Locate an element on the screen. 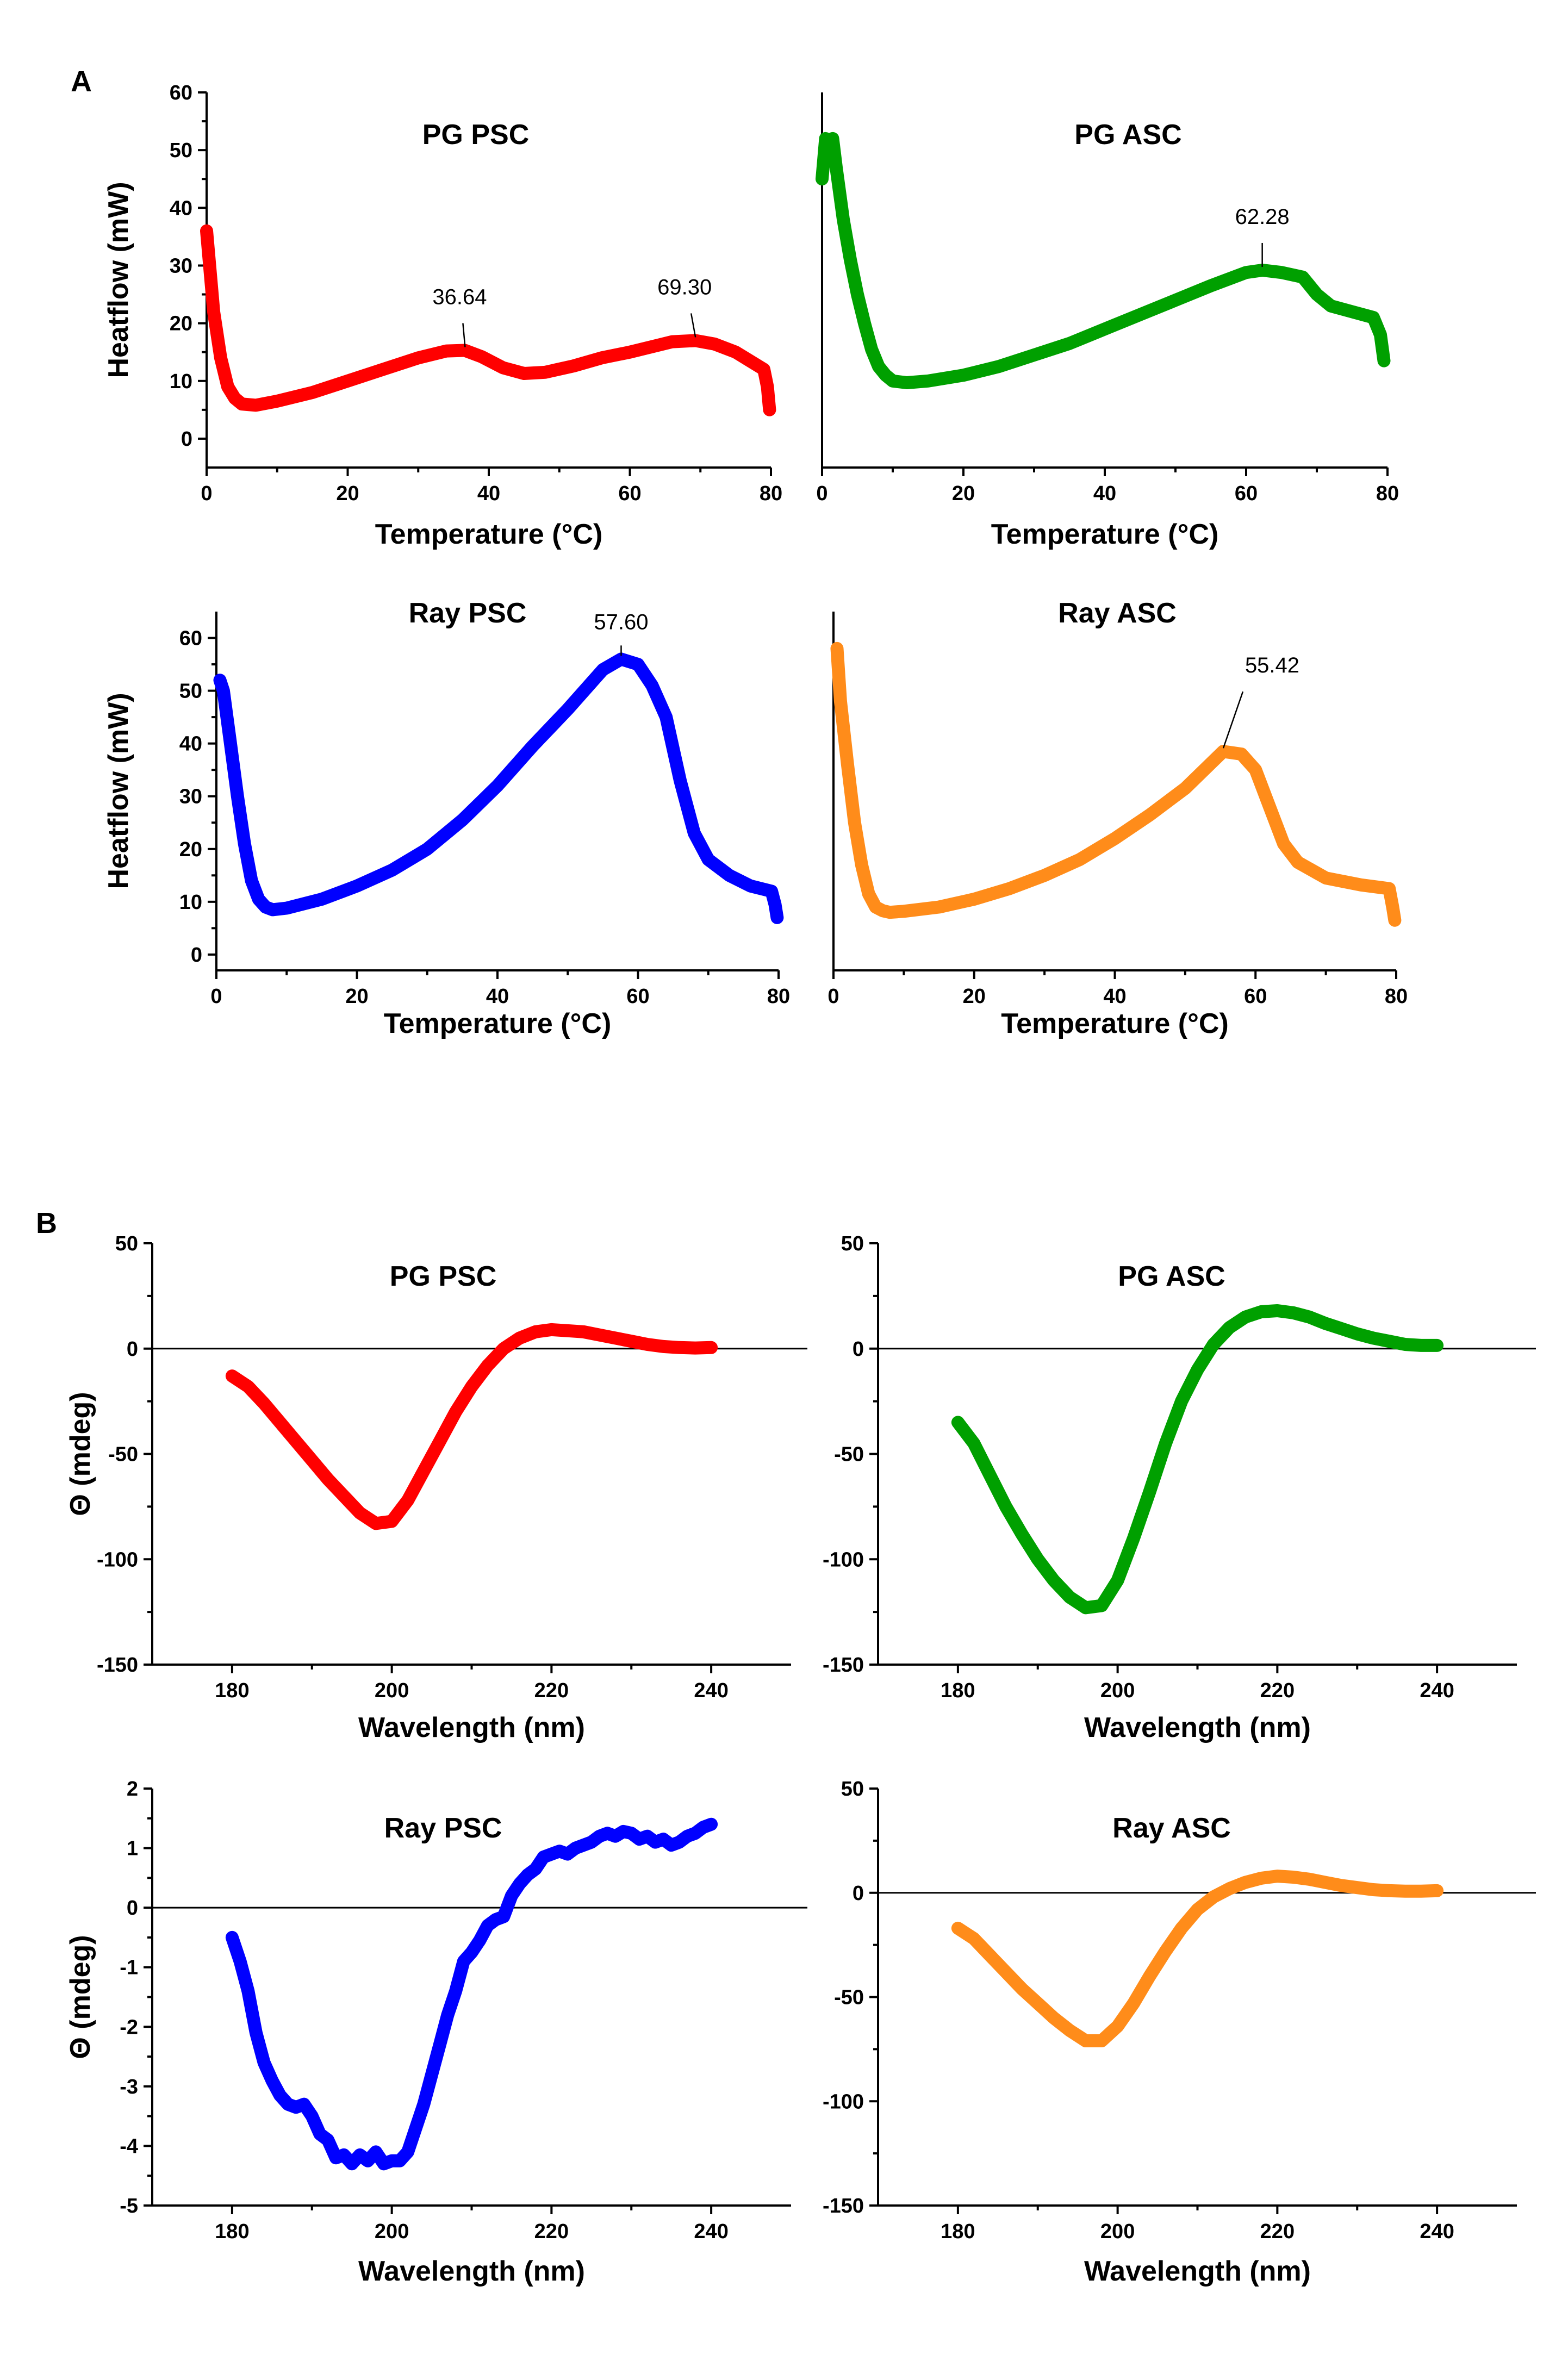 Image resolution: width=1568 pixels, height=2361 pixels. dsc-ray-psc-title: Ray PSC is located at coordinates (468, 613).